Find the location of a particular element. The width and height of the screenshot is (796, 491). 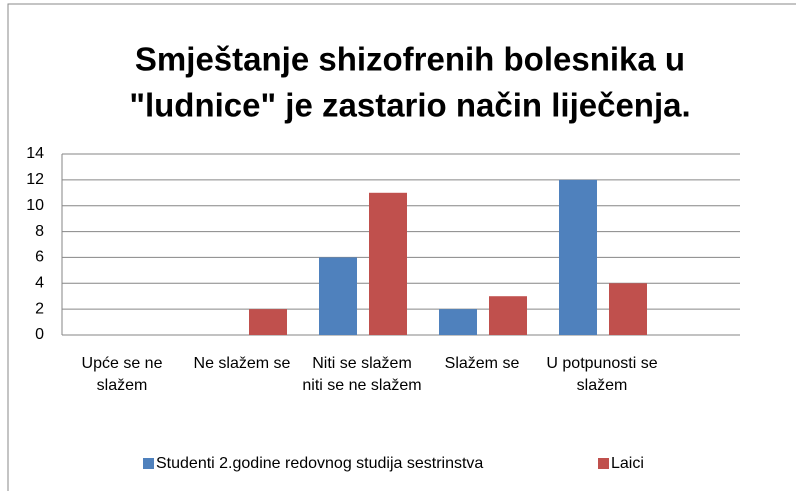

x-tick-label: Ne slažem se is located at coordinates (242, 363).